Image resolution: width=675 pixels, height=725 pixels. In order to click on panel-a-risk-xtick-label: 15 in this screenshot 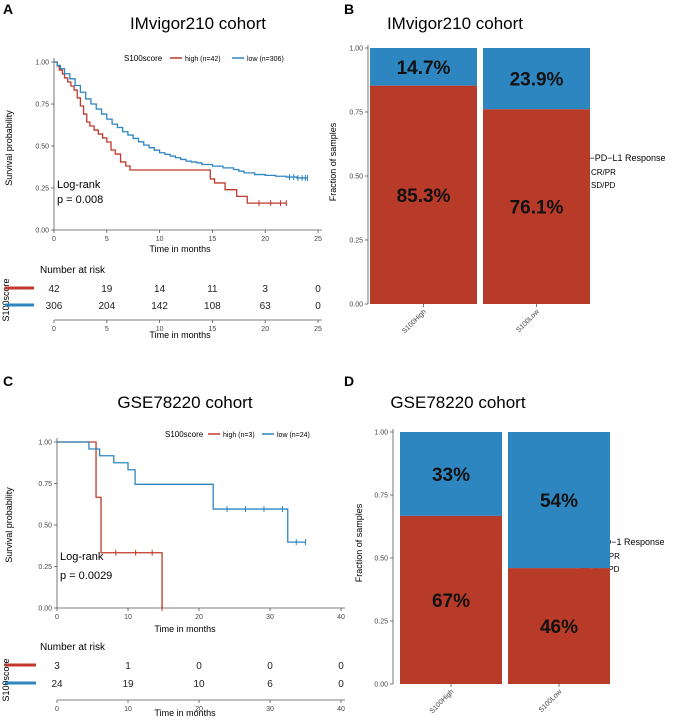, I will do `click(213, 329)`.